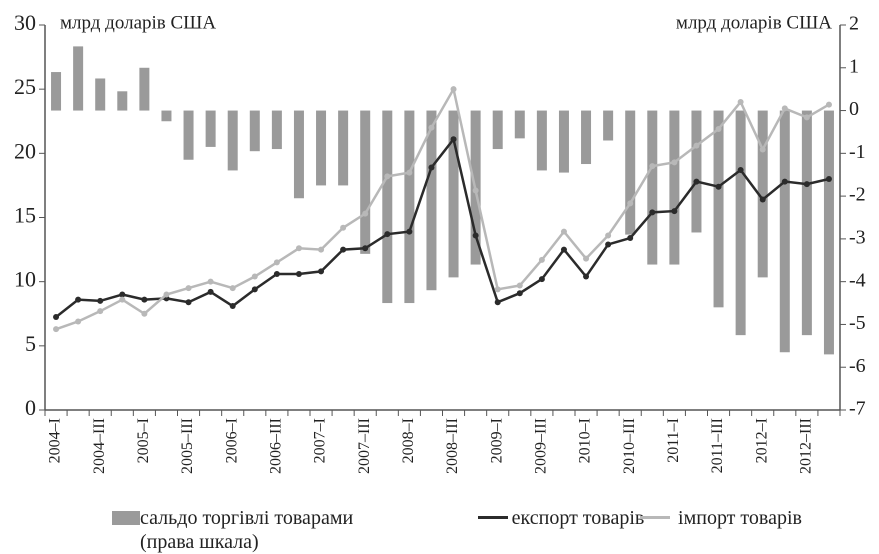  What do you see at coordinates (138, 22) in the screenshot?
I see `y-axis-title: млрд доларів США` at bounding box center [138, 22].